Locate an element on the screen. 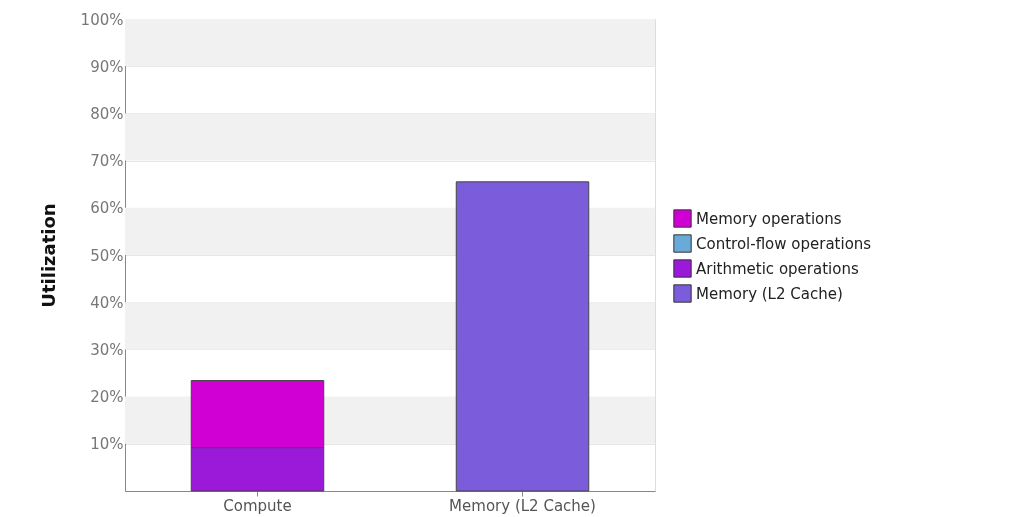 This screenshot has height=517, width=1016. y-tick-label: 60% is located at coordinates (107, 208).